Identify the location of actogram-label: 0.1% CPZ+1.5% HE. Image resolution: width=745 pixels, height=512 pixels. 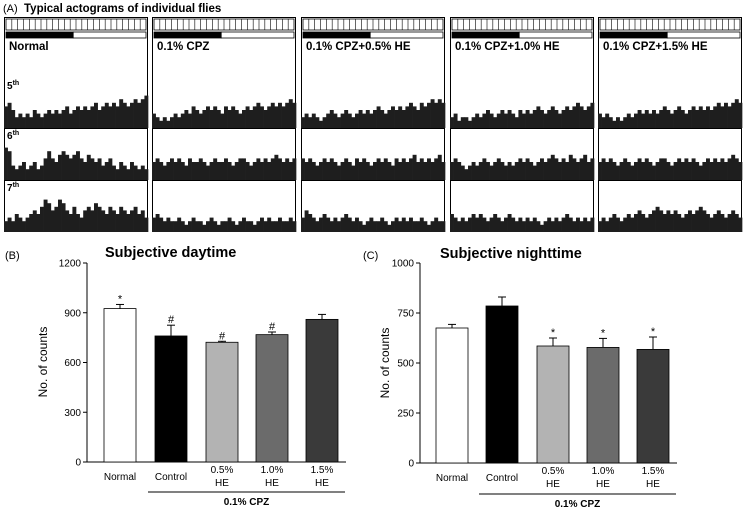
(655, 47).